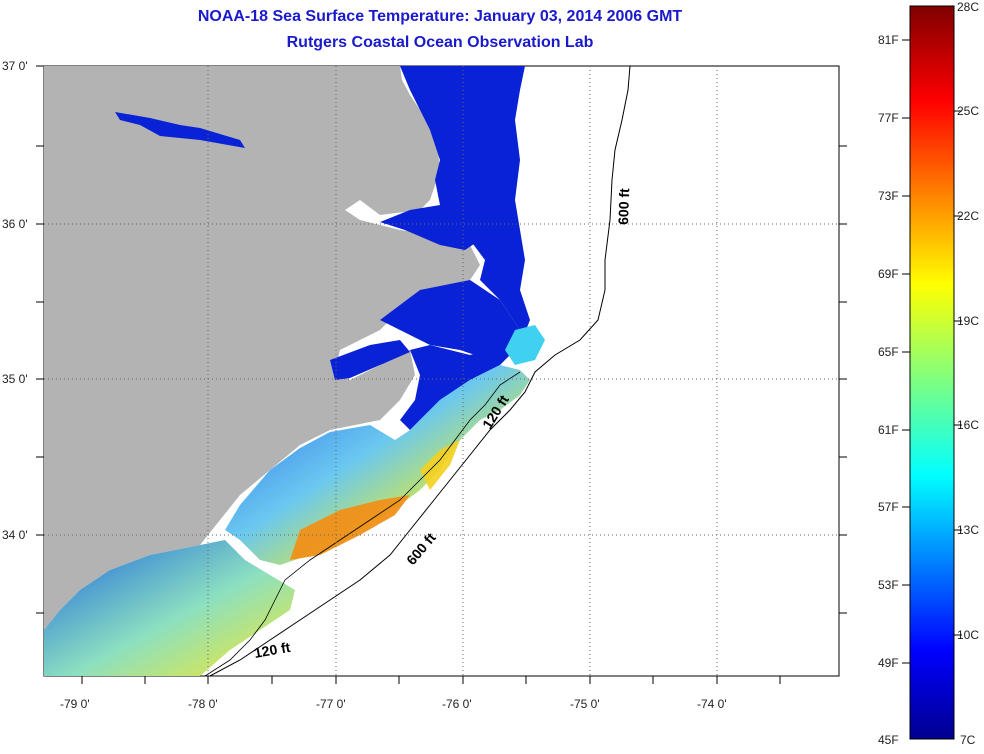  Describe the element at coordinates (968, 740) in the screenshot. I see `colorbar-c-label: 7C` at that location.